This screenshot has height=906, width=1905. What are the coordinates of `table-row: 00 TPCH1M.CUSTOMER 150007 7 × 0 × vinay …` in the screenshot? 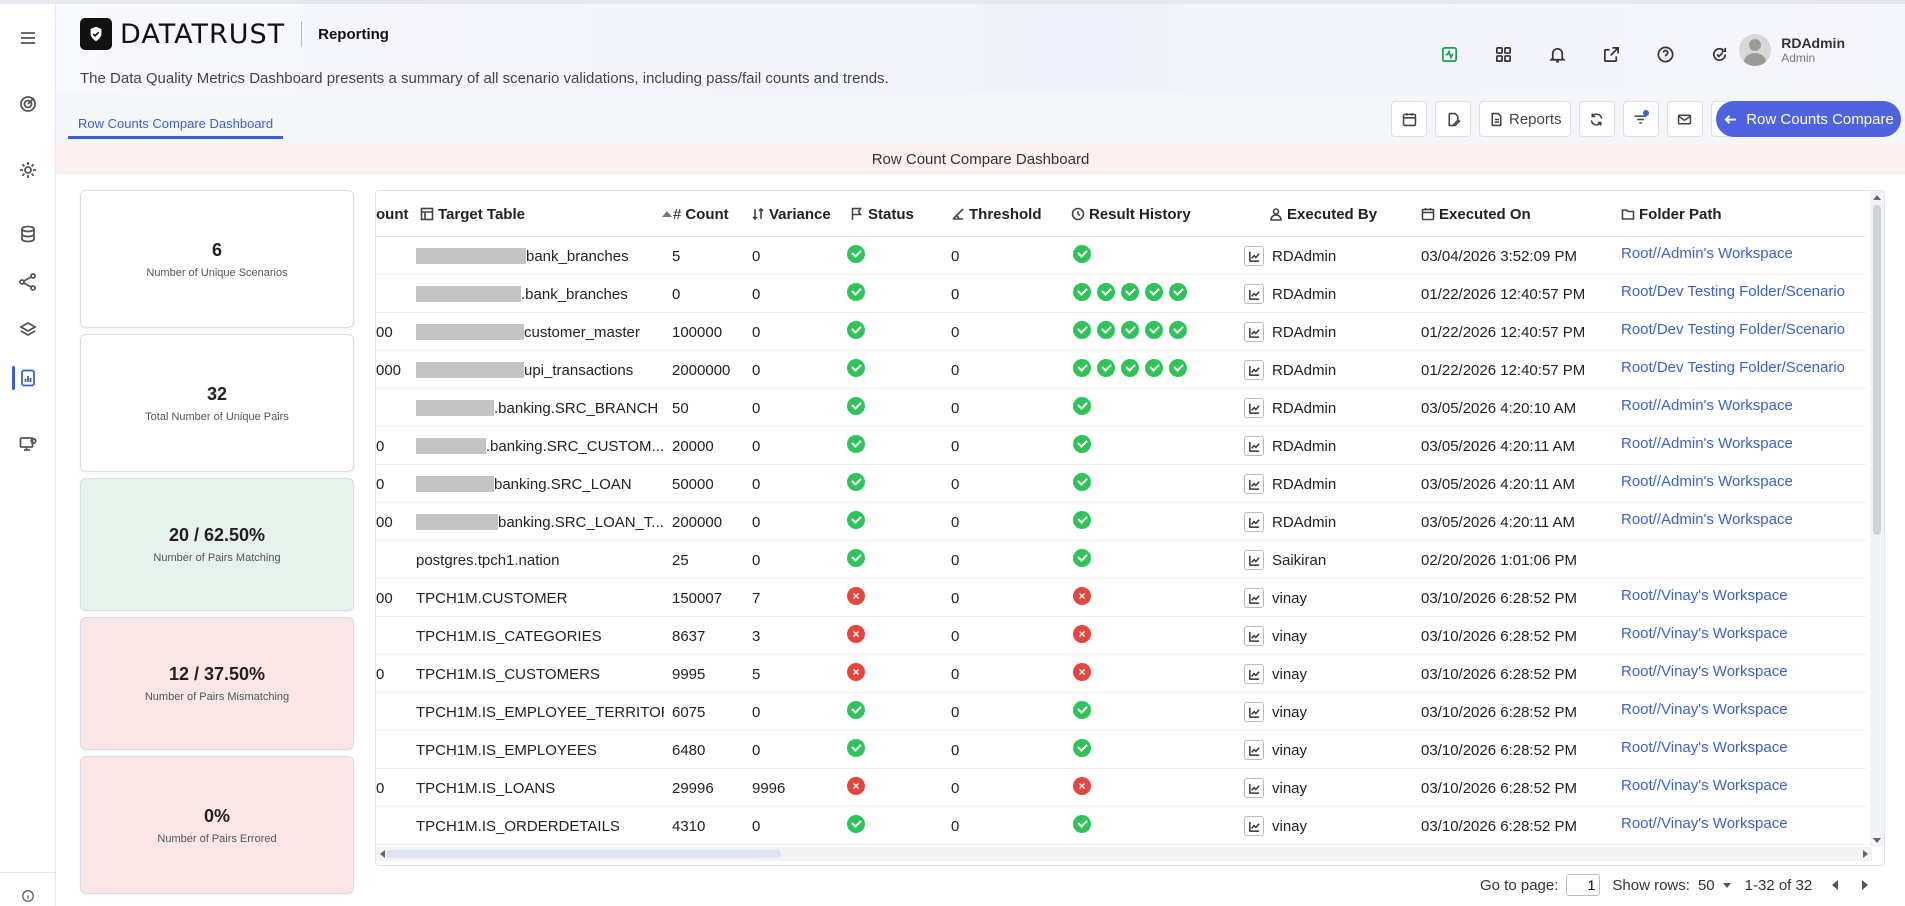 It's located at (1121, 598).